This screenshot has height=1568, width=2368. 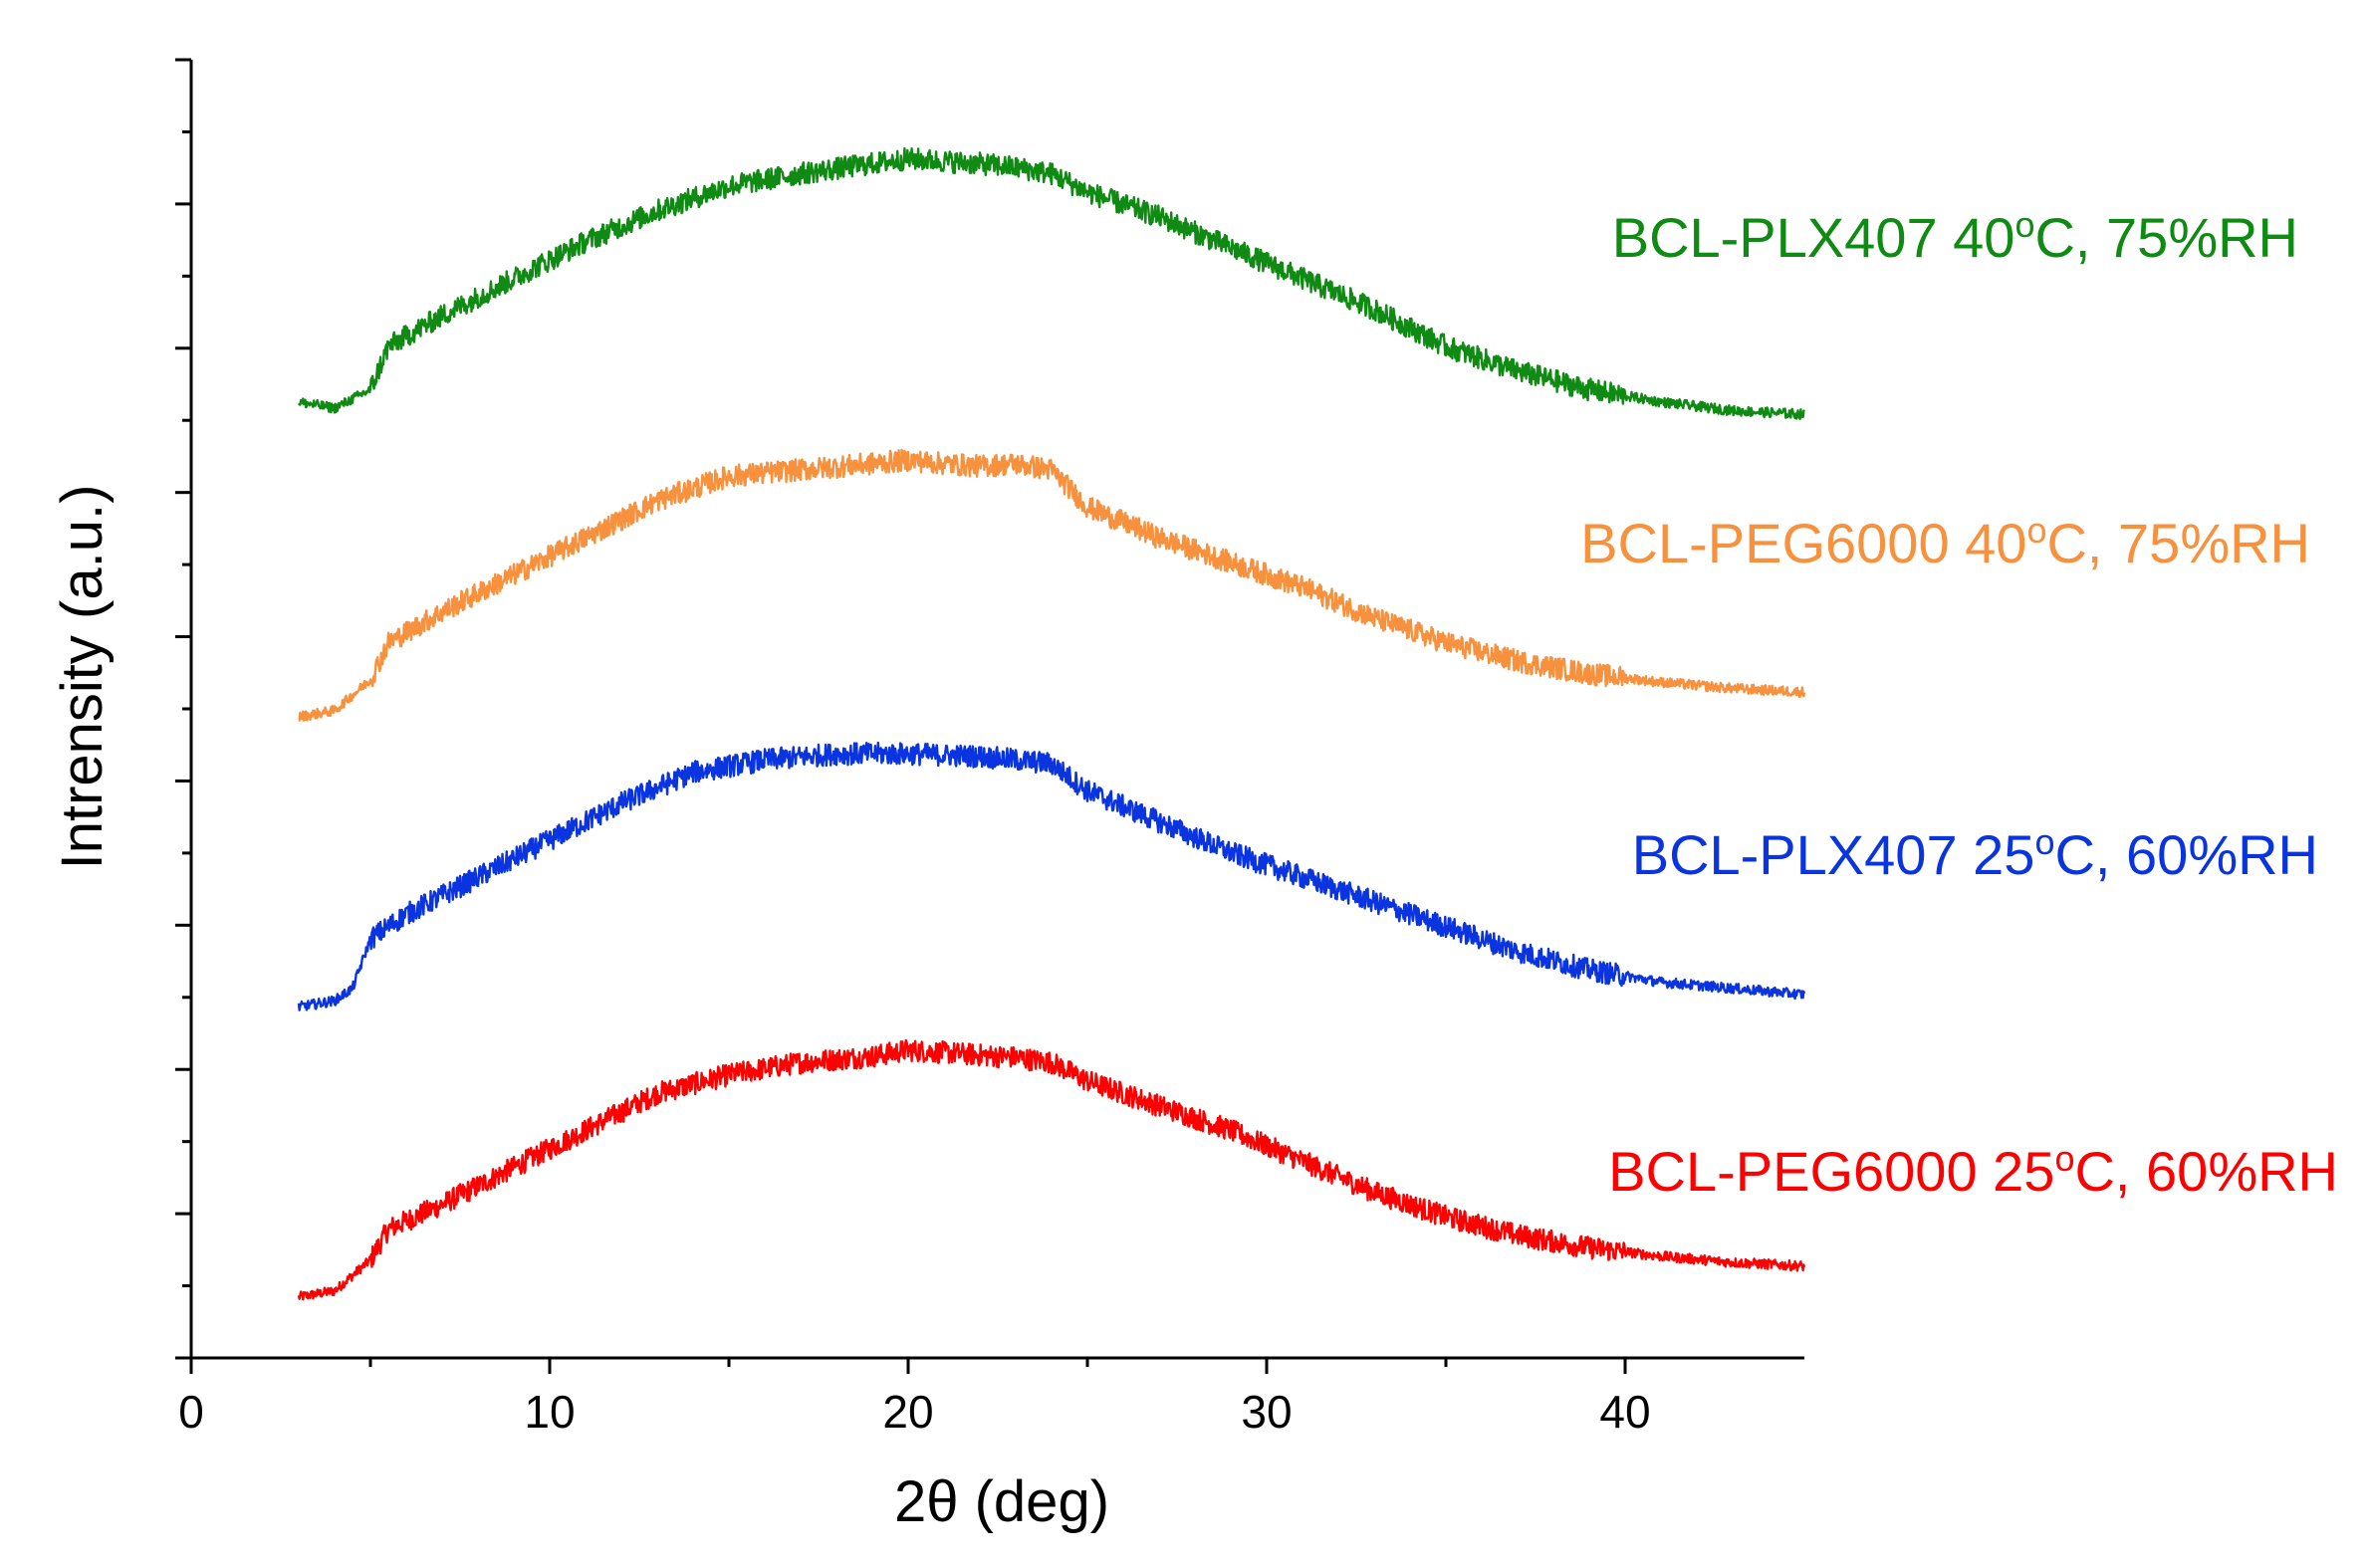 What do you see at coordinates (1814, 238) in the screenshot?
I see `series-label-main: BCL-PLX407 40` at bounding box center [1814, 238].